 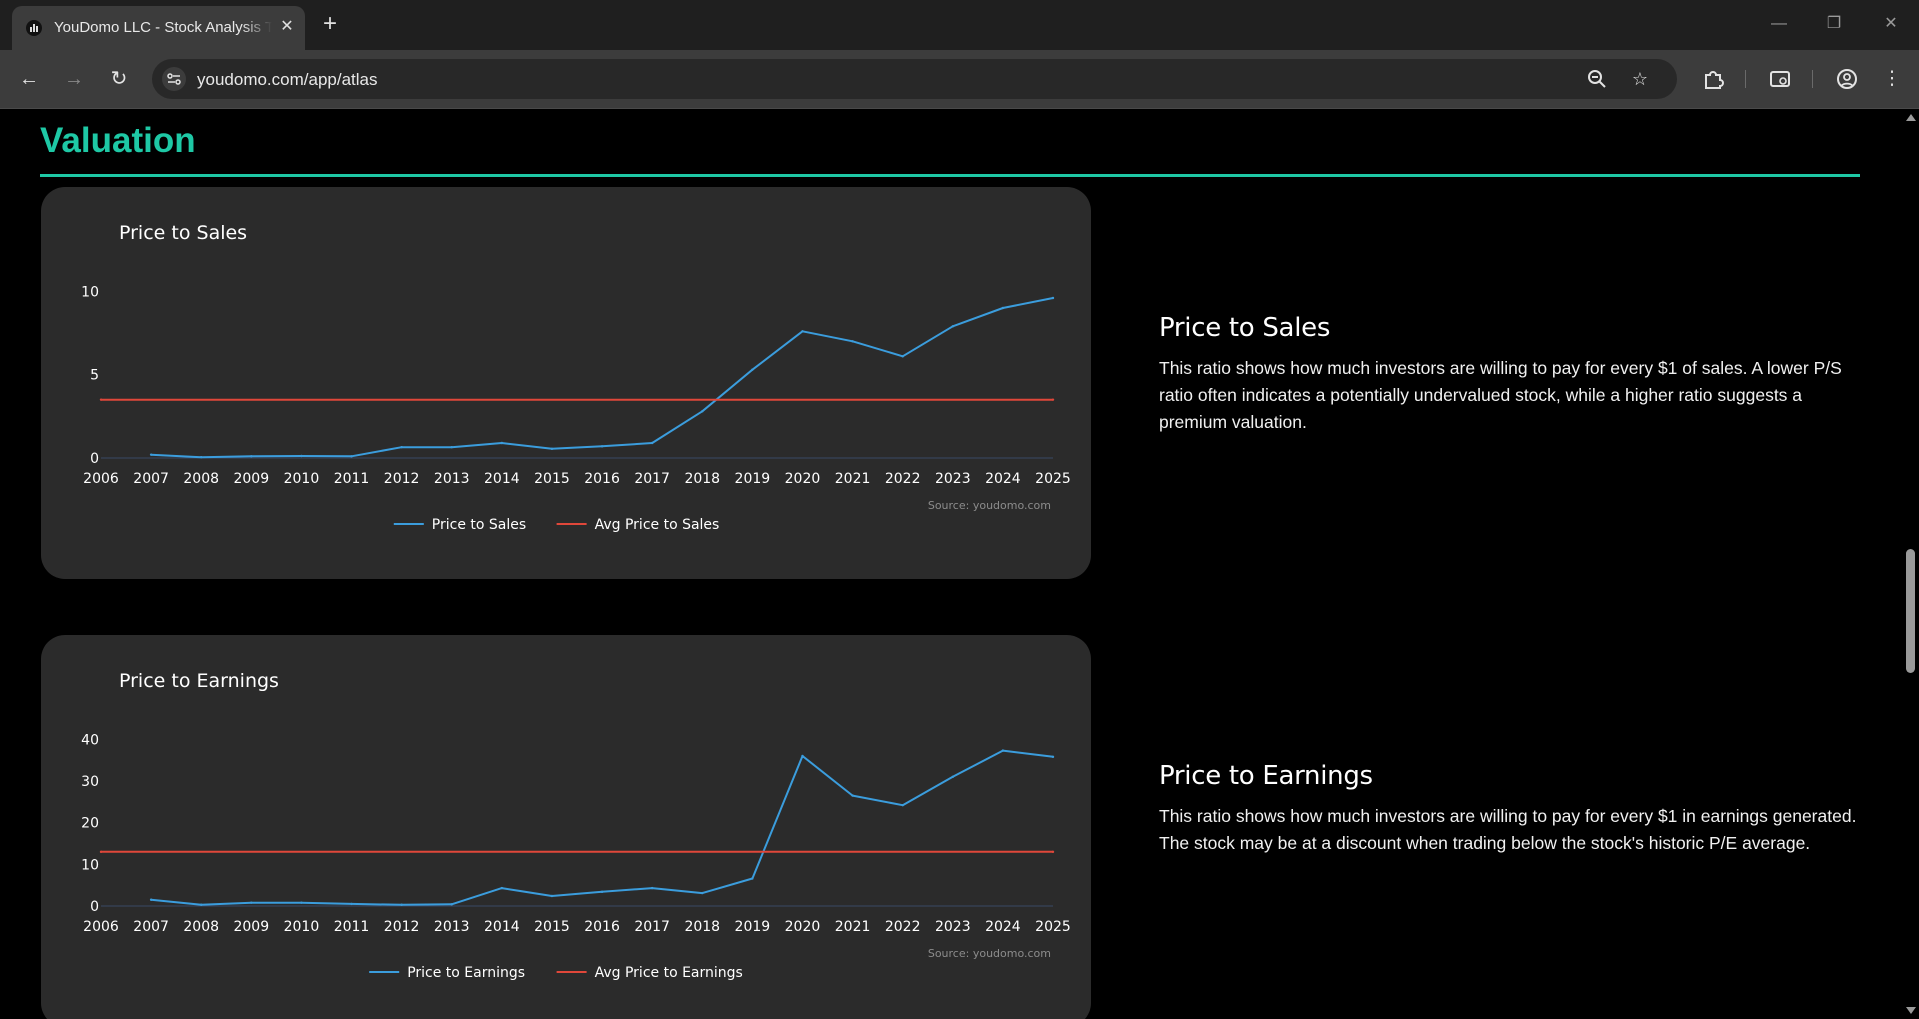 What do you see at coordinates (602, 827) in the screenshot?
I see `series-line-price-to-earnings` at bounding box center [602, 827].